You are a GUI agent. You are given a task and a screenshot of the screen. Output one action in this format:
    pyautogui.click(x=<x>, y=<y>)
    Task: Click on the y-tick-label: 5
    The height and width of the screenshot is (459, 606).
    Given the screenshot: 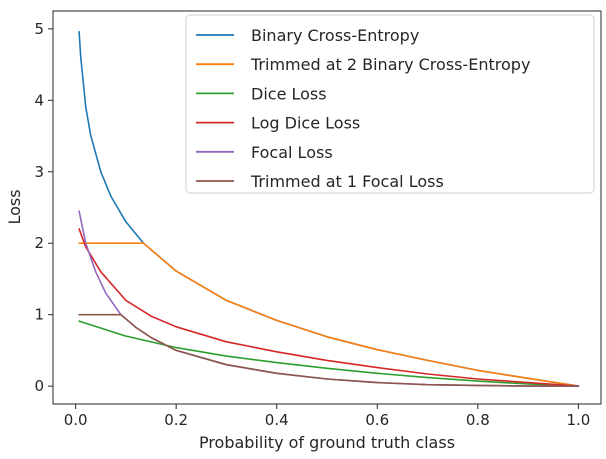 What is the action you would take?
    pyautogui.click(x=39, y=29)
    